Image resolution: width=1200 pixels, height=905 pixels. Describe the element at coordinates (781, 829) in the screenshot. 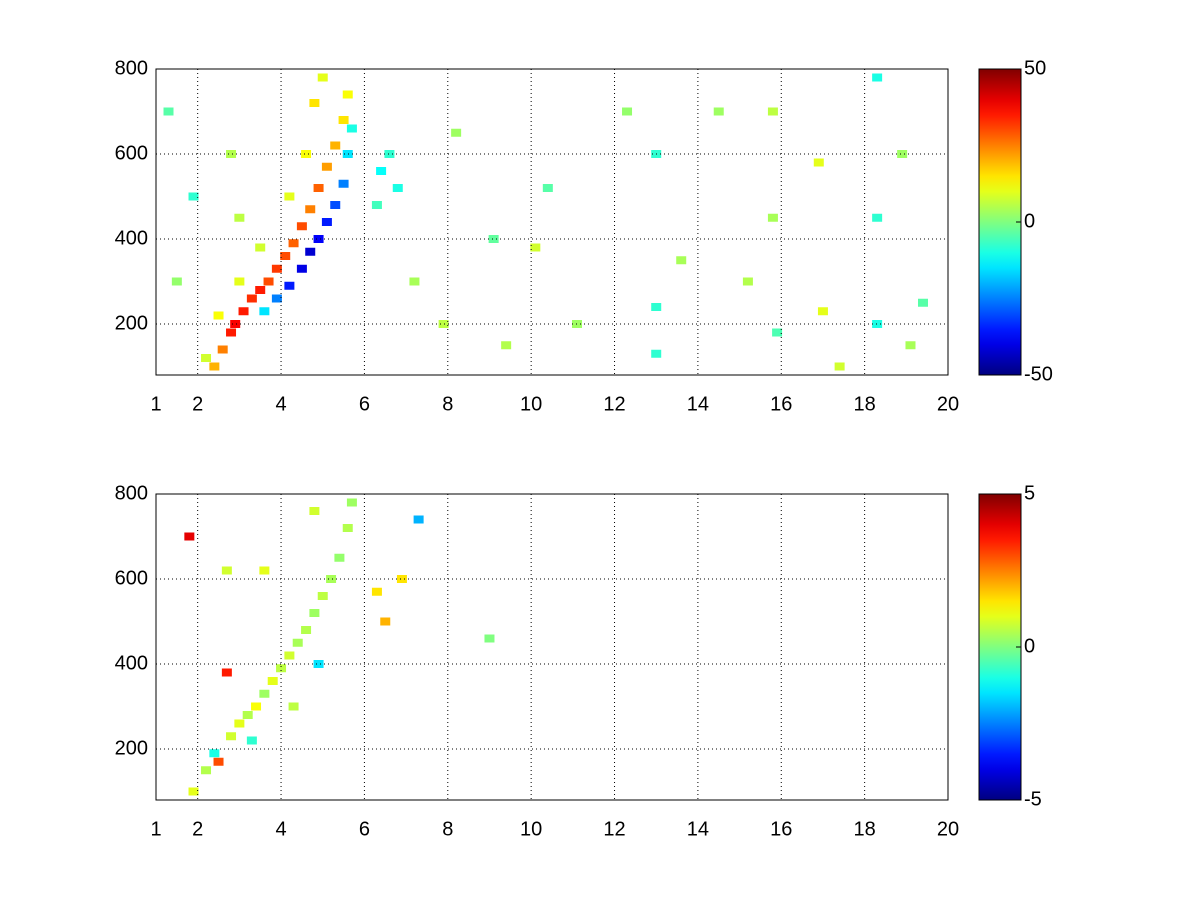

I see `x-tick-label: 16` at that location.